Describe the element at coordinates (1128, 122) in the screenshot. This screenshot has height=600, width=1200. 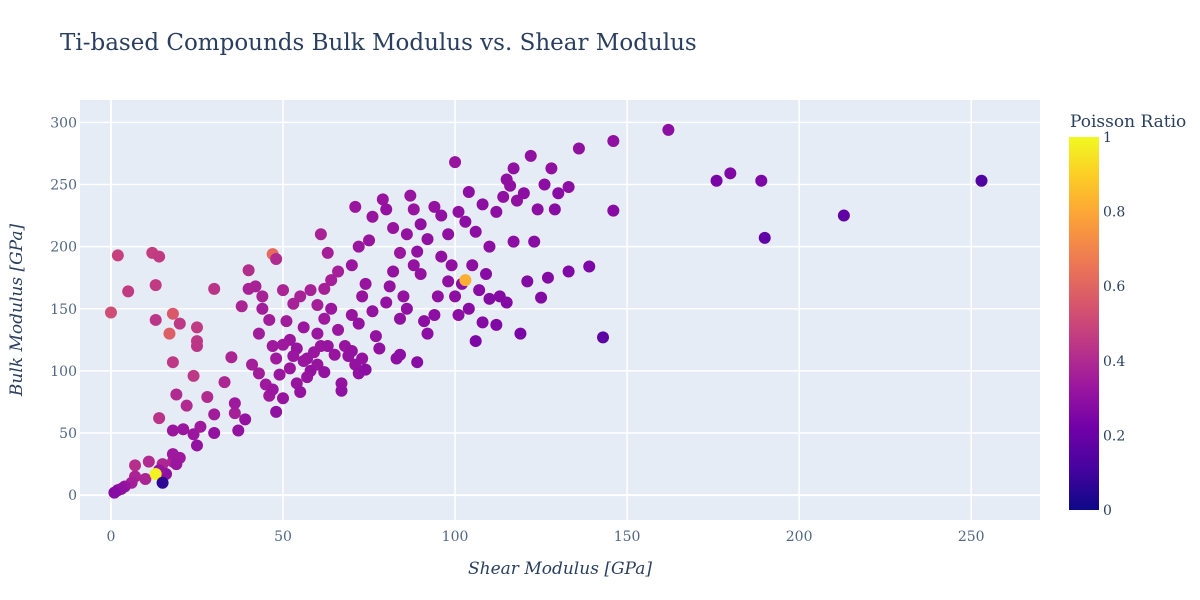
I see `colorbar-title: Poisson Ratio` at that location.